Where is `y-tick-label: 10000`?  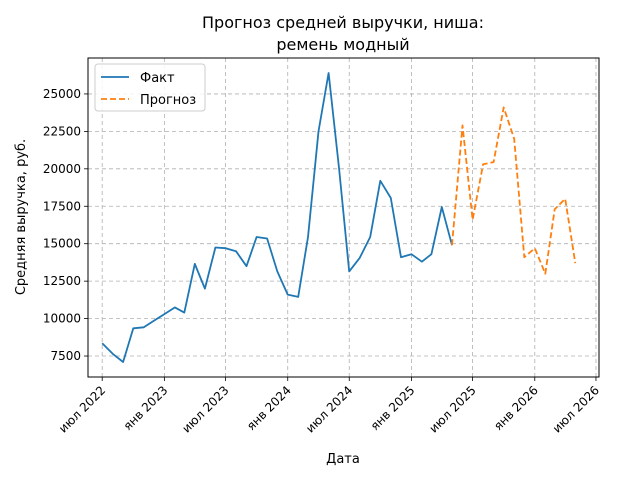 y-tick-label: 10000 is located at coordinates (62, 319).